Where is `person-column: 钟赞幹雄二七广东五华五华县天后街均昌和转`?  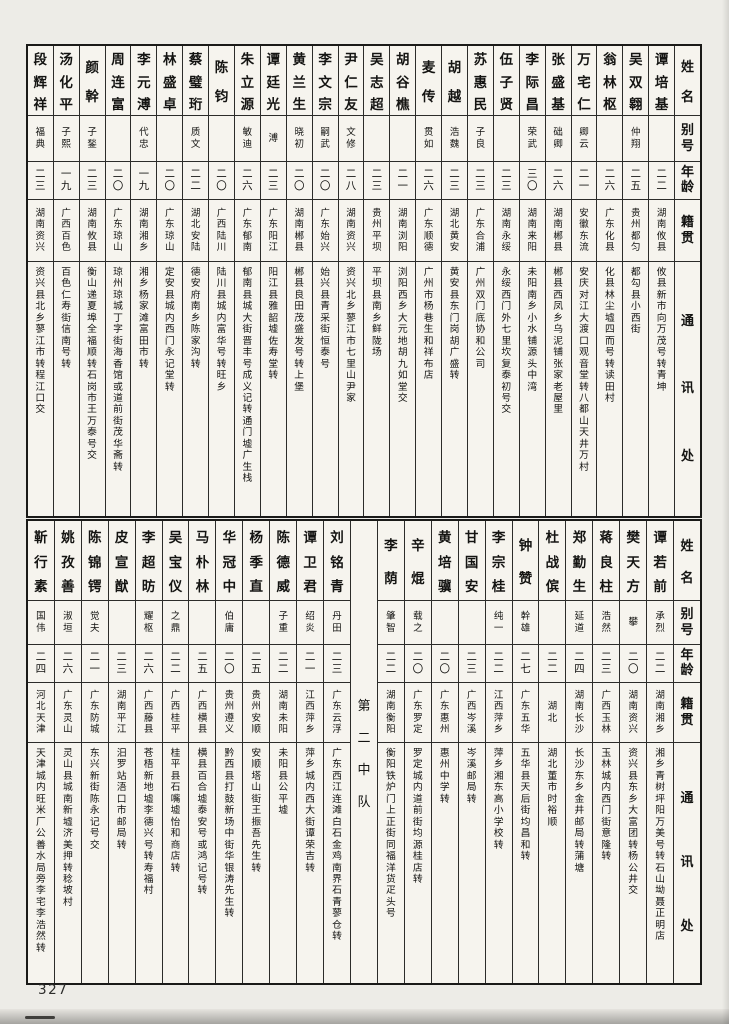 person-column: 钟赞幹雄二七广东五华五华县天后街均昌和转 is located at coordinates (525, 752).